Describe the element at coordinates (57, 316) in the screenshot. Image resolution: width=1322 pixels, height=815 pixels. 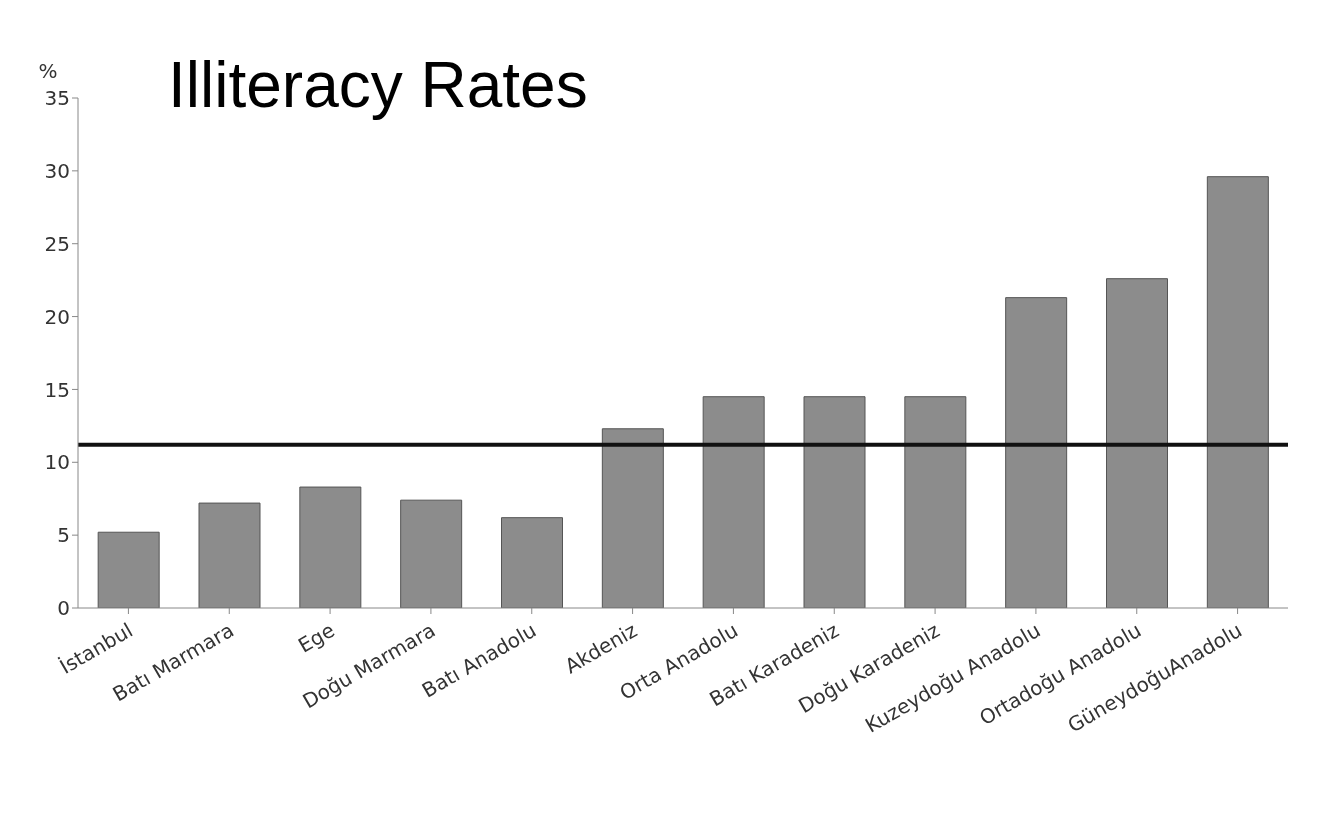
I see `y-tick-label: 20` at that location.